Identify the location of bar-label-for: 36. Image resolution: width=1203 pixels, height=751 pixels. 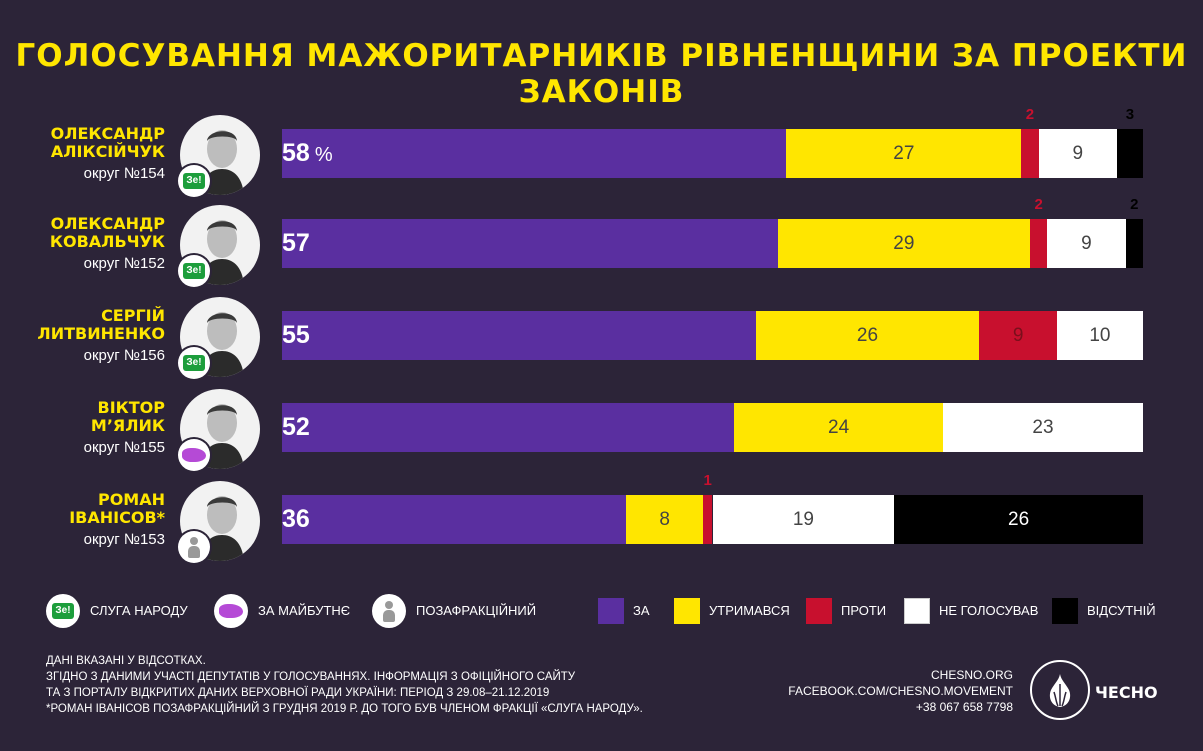
(296, 519).